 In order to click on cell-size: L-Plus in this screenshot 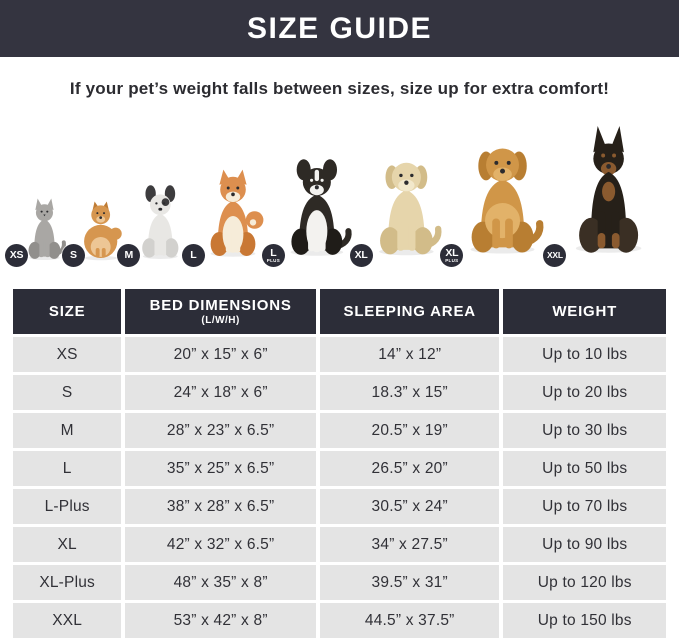, I will do `click(67, 506)`.